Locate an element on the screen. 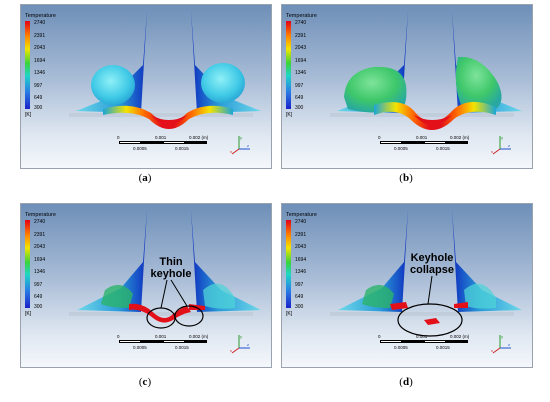 Image resolution: width=550 pixels, height=402 pixels. keyhole-render-c is located at coordinates (165, 269).